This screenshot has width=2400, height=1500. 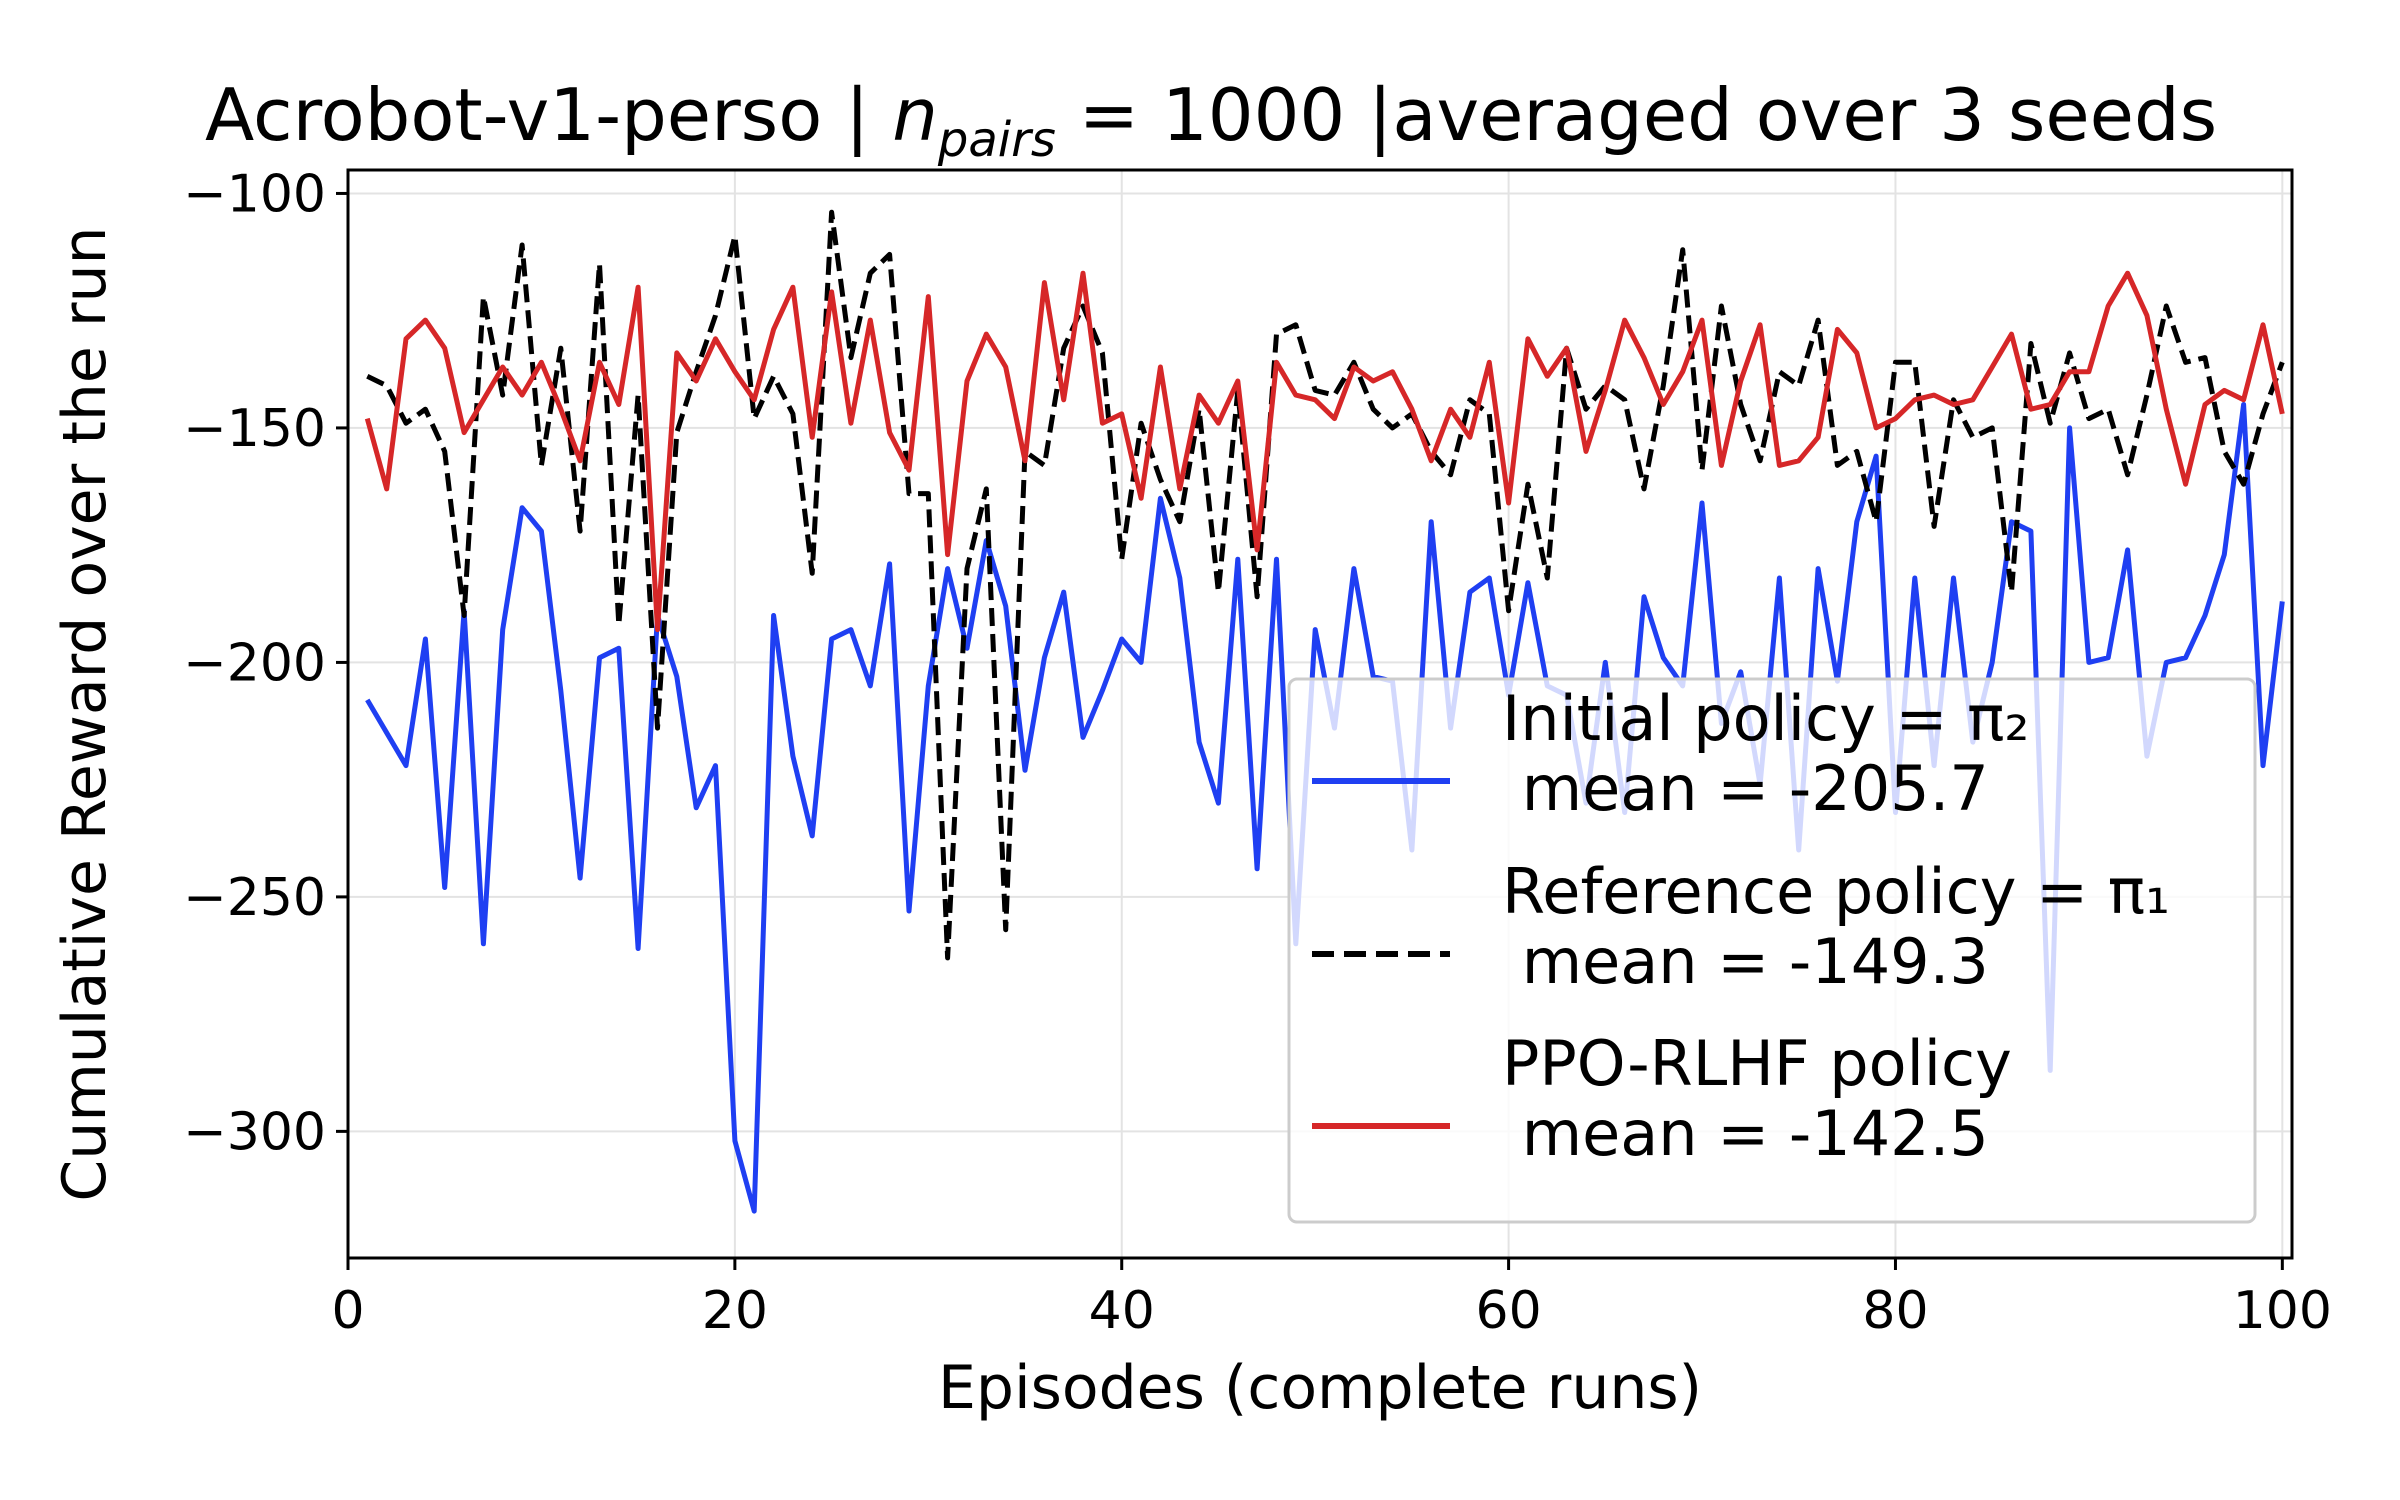 I want to click on y-tick-label: −150, so click(x=254, y=429).